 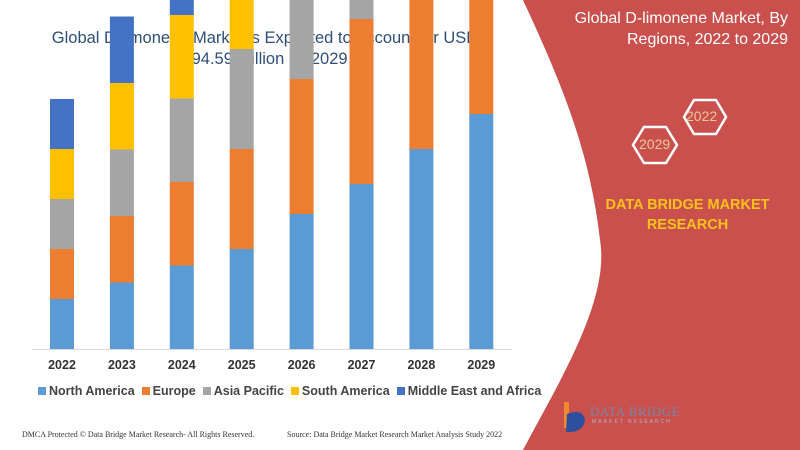 I want to click on legend-label: South America, so click(x=345, y=391).